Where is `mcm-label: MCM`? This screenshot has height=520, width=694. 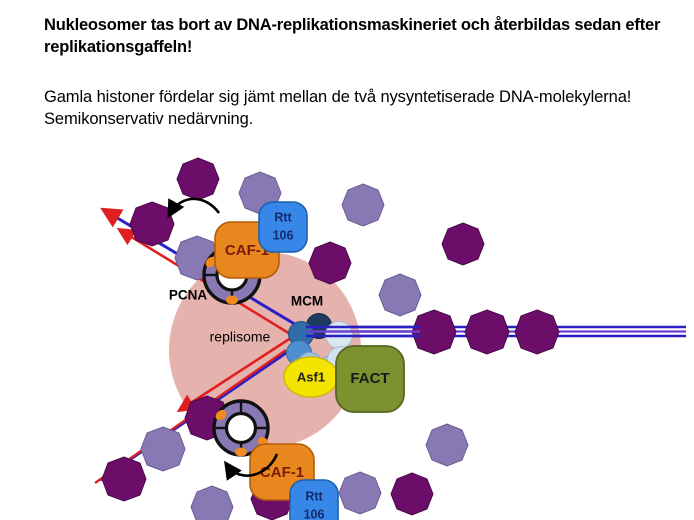
mcm-label: MCM is located at coordinates (307, 301).